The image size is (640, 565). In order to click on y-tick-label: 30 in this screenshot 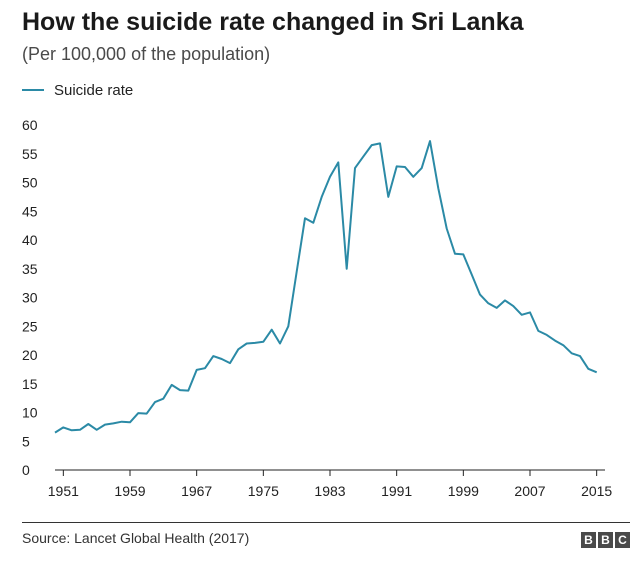, I will do `click(30, 298)`.